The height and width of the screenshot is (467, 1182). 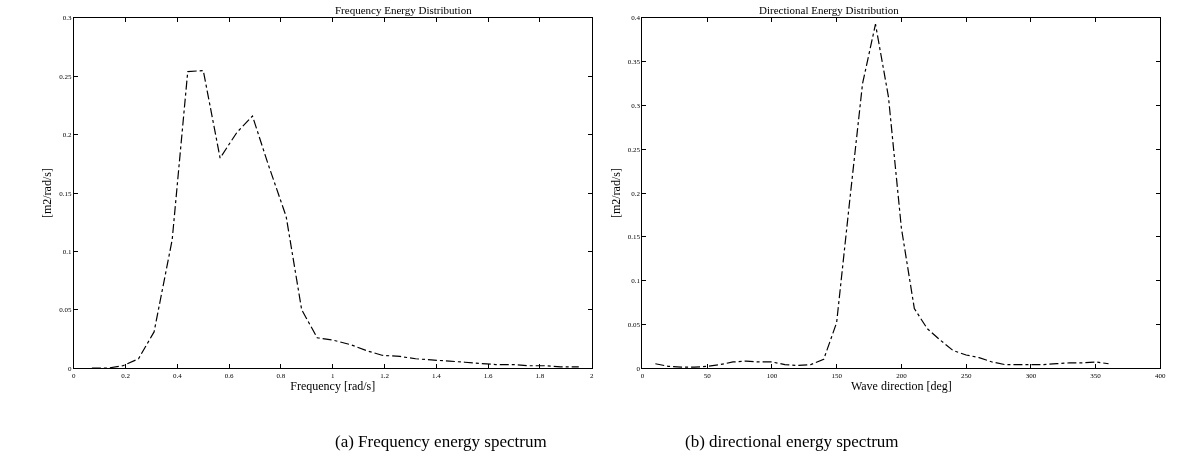 I want to click on chart-title: Directional Energy Distribution, so click(x=829, y=10).